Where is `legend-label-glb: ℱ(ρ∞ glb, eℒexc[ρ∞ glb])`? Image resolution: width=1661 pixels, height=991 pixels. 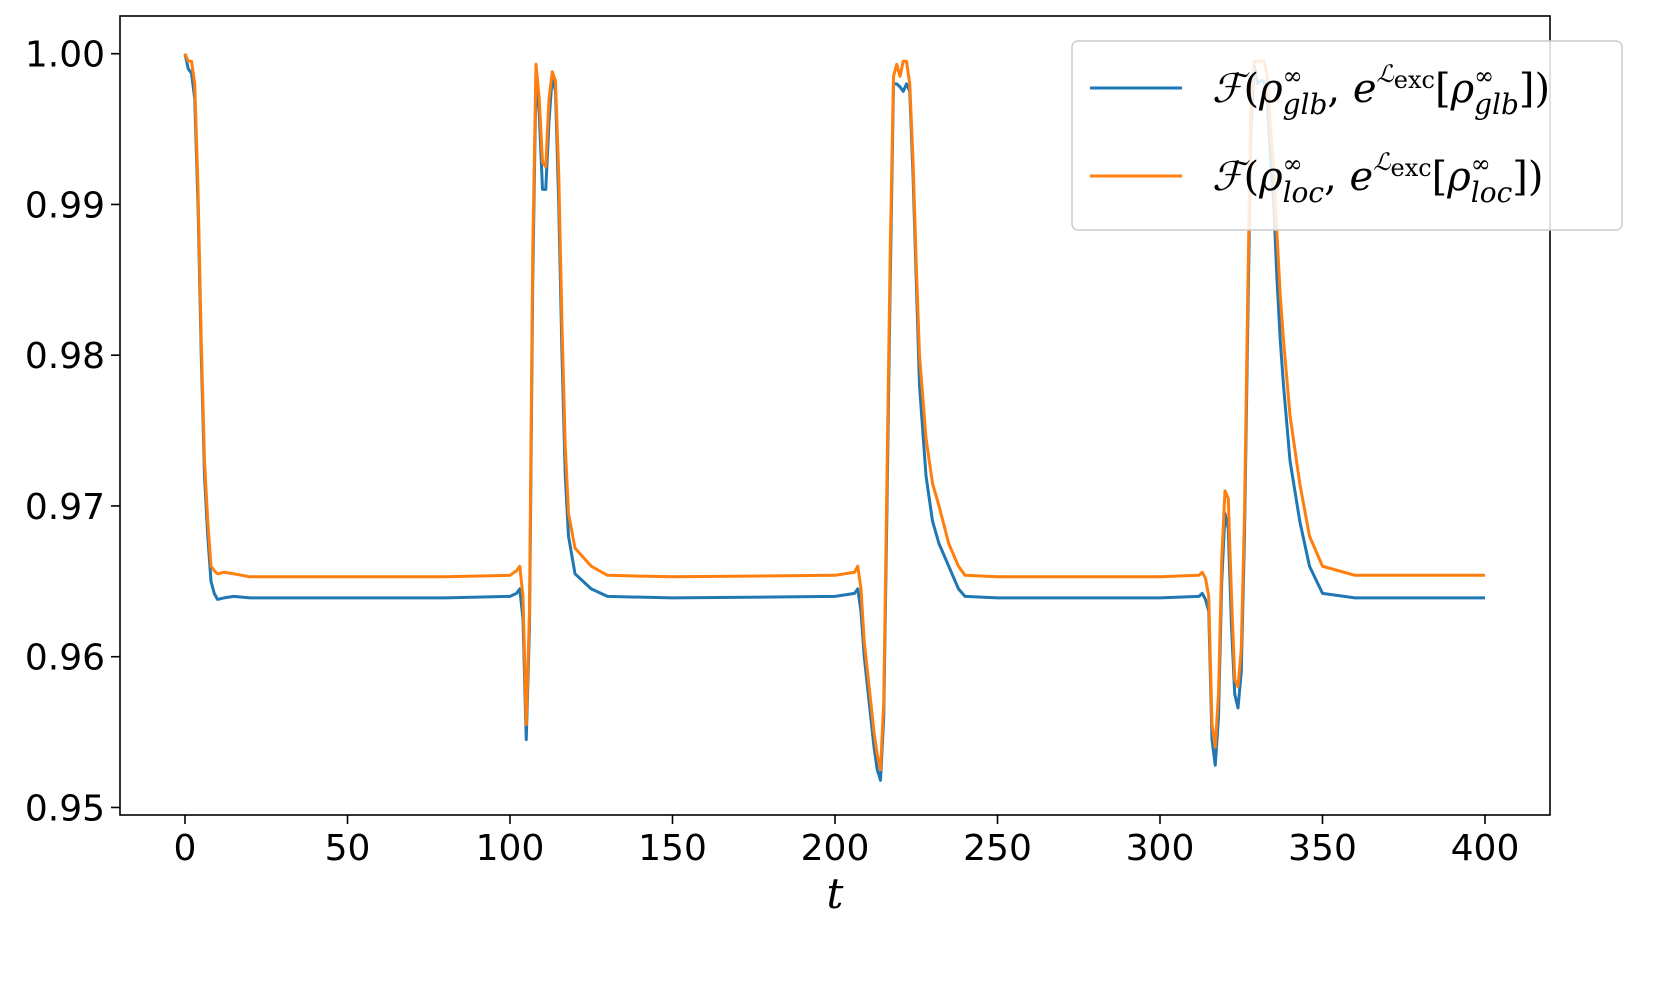 legend-label-glb: ℱ(ρ∞ glb, eℒexc[ρ∞ glb]) is located at coordinates (1381, 90).